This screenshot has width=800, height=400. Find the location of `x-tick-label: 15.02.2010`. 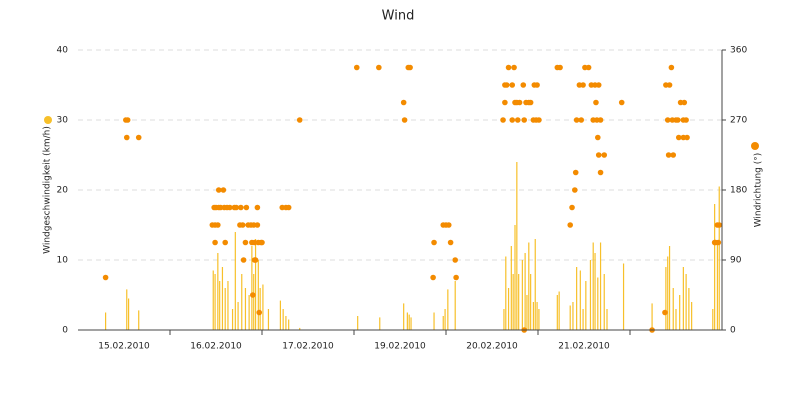

x-tick-label: 15.02.2010 is located at coordinates (124, 347).